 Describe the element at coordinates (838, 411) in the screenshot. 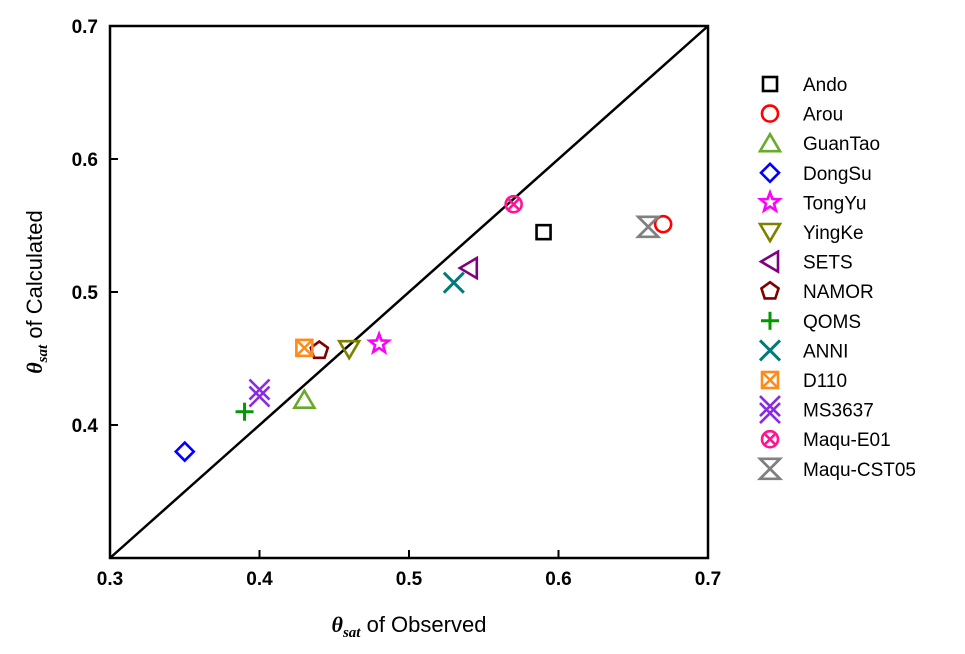

I see `legend-label-ms3637: MS3637` at that location.